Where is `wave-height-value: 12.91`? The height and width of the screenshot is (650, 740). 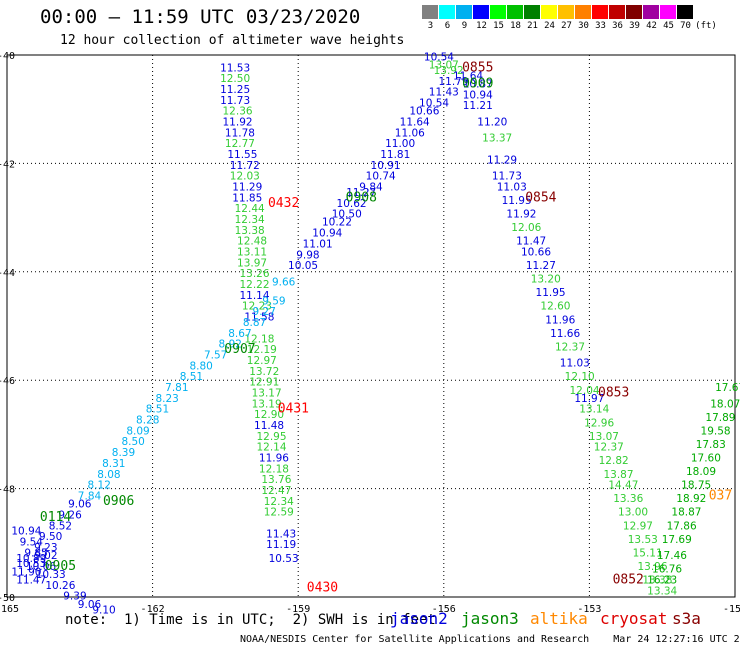
wave-height-value: 12.91 is located at coordinates (264, 383).